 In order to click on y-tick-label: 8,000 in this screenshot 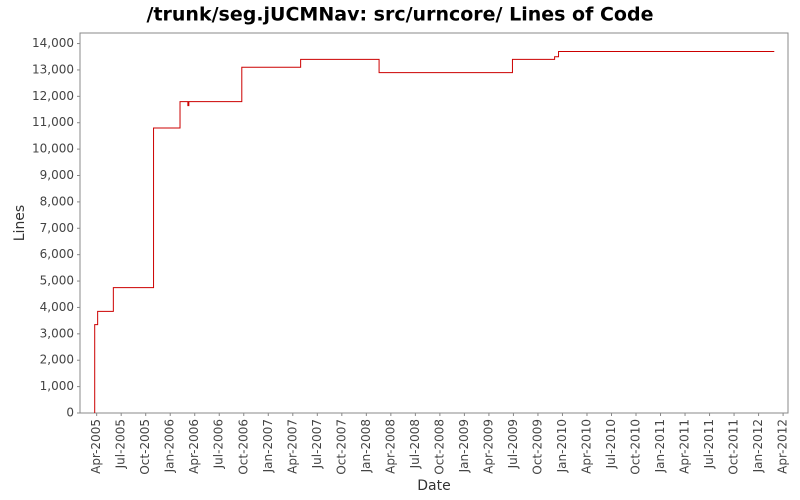, I will do `click(57, 201)`.